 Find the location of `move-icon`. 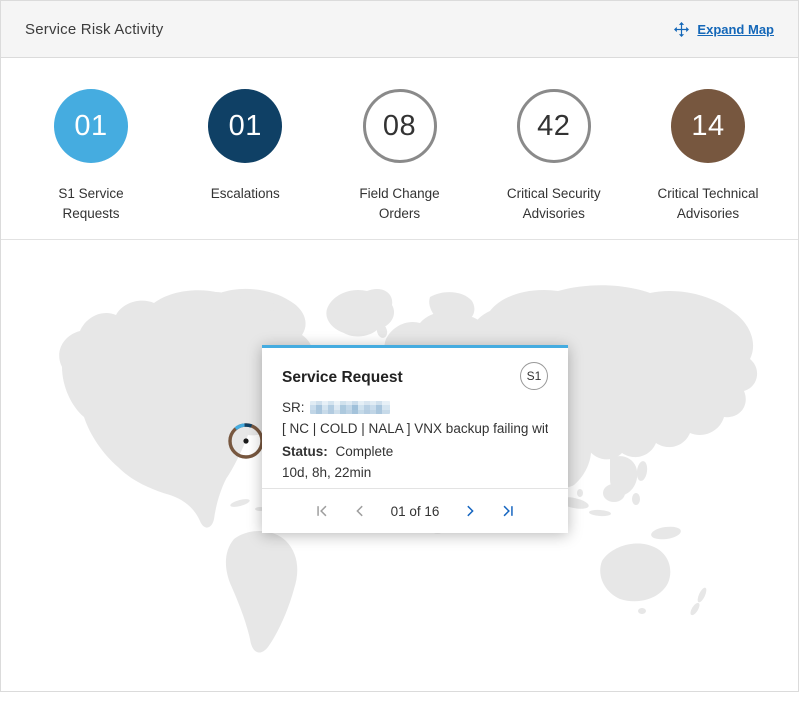

move-icon is located at coordinates (682, 29).